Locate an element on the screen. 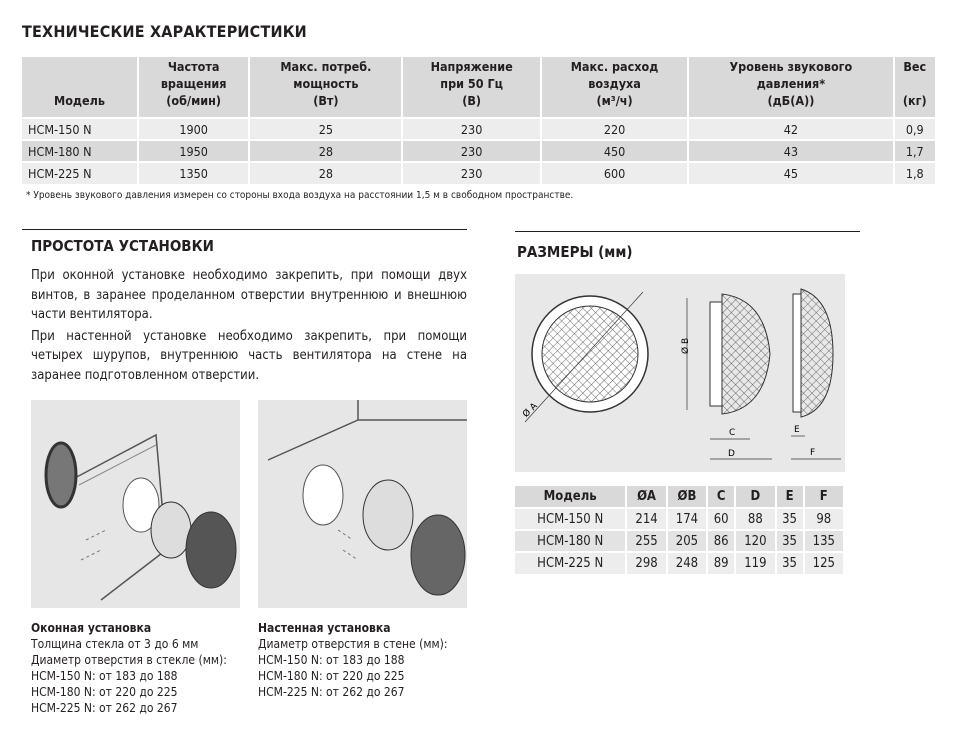  caption-line: Диаметр отверстия в стекле (мм): is located at coordinates (129, 660).